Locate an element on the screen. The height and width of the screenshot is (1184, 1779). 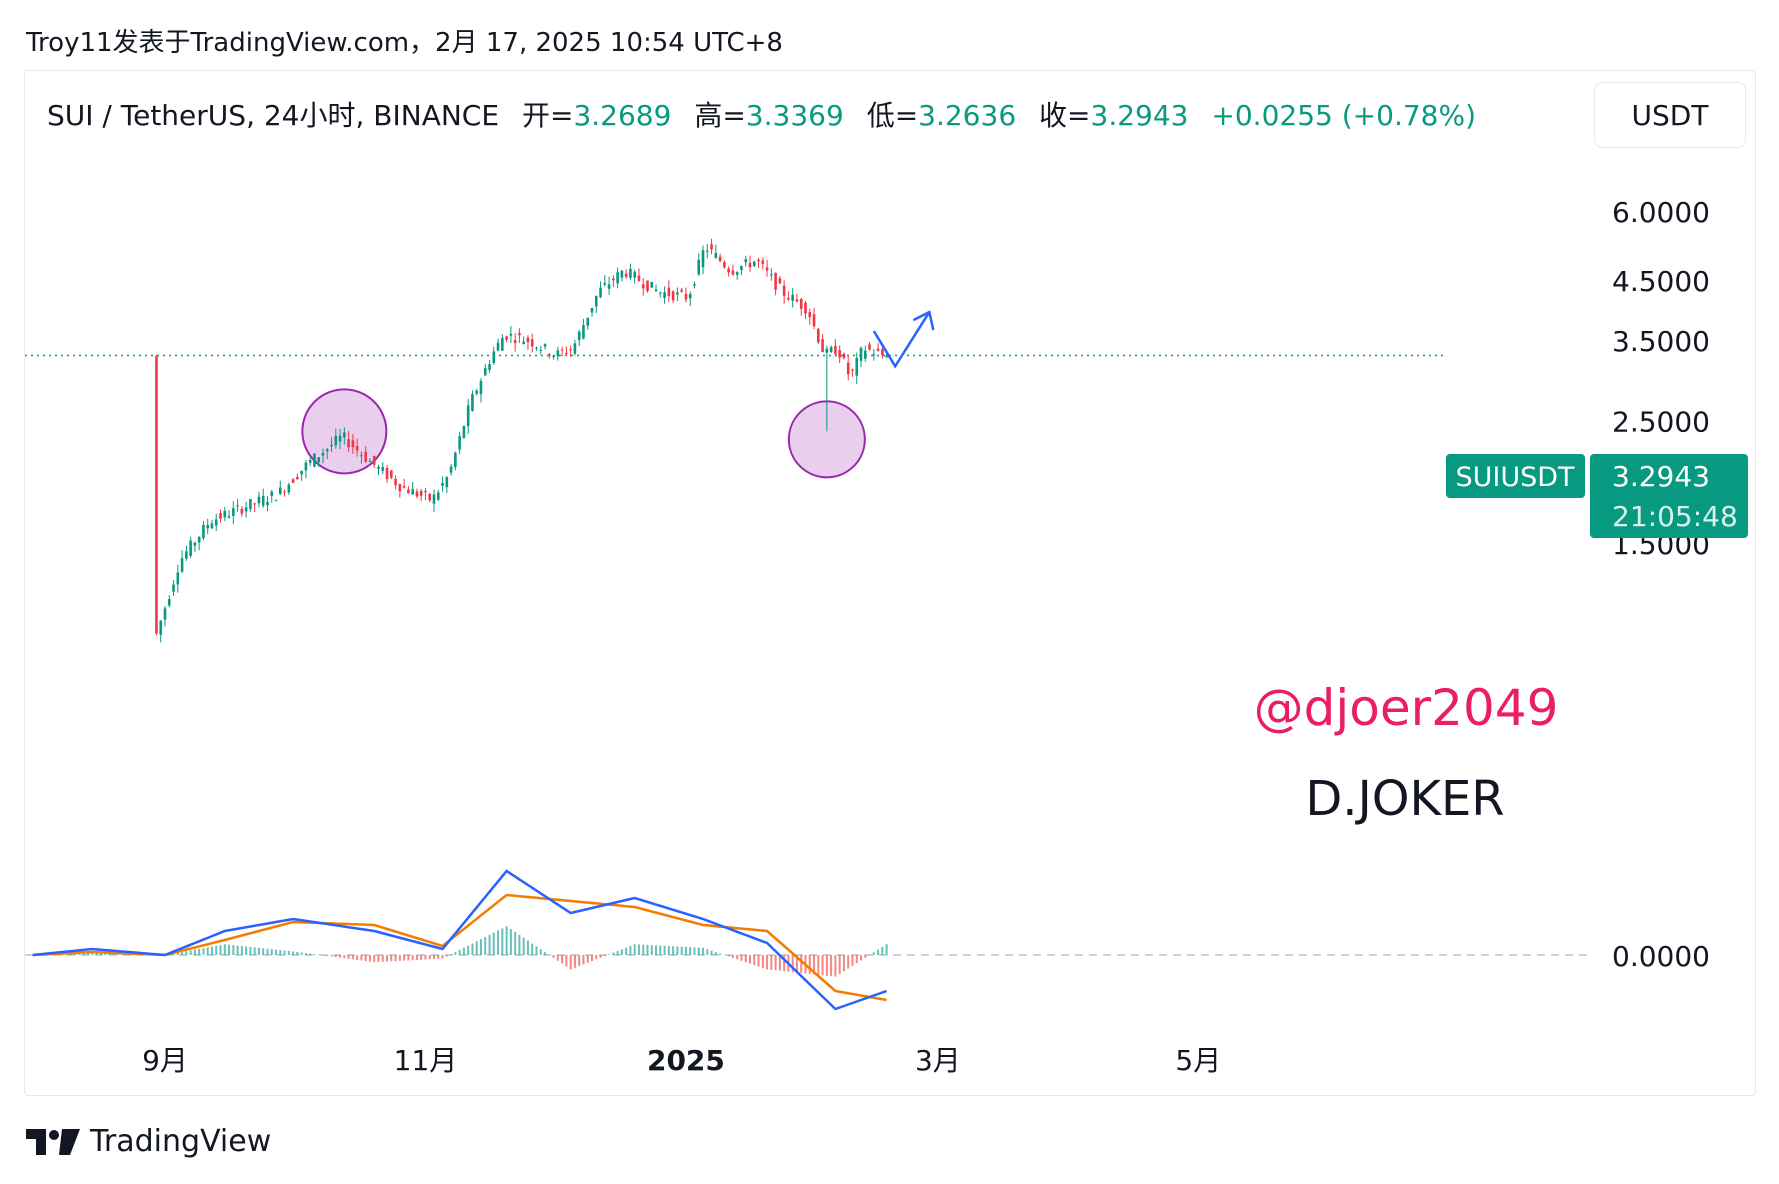
projection-arrow is located at coordinates (903, 339).